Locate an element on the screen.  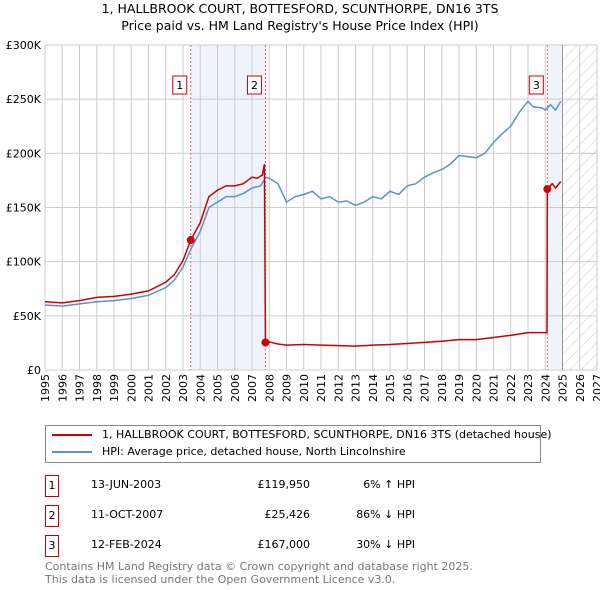
transaction-date: 11-OCT-2007 is located at coordinates (127, 514).